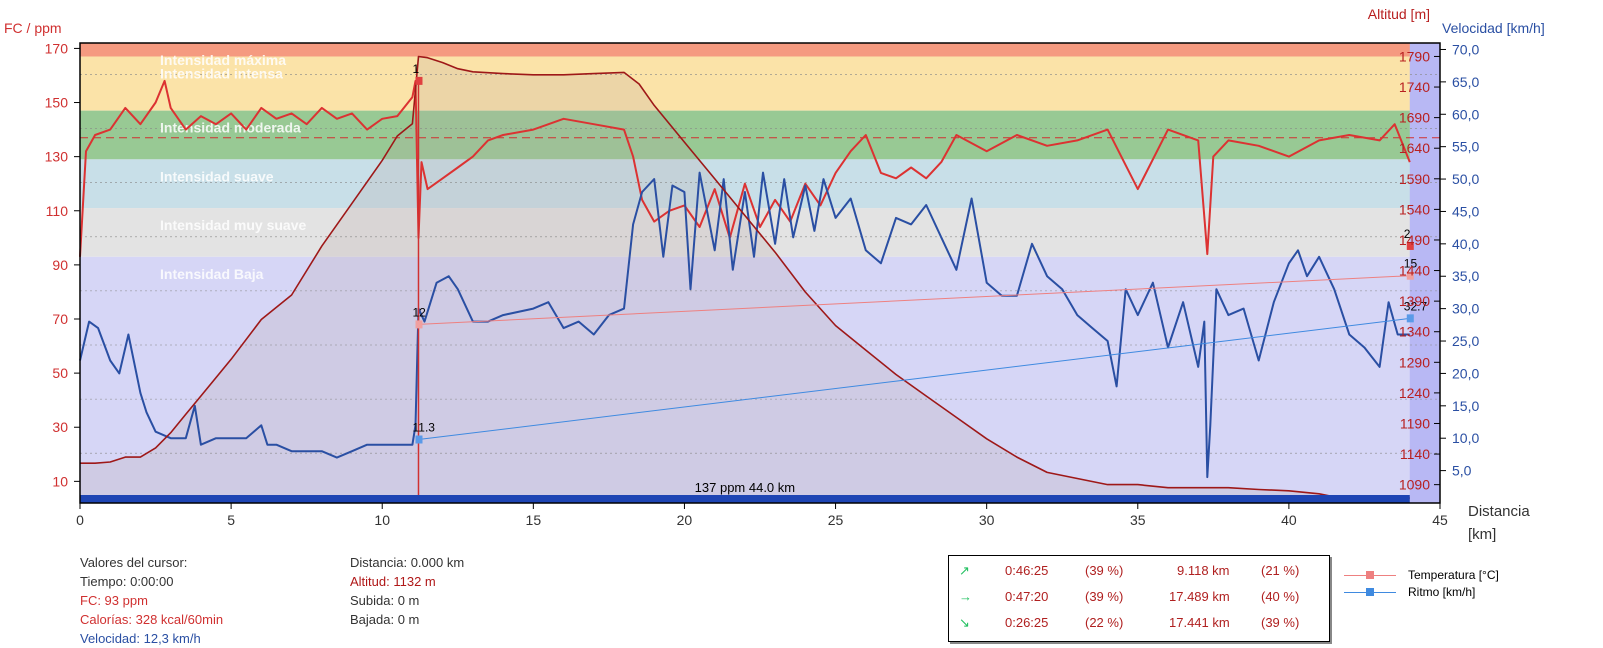 The height and width of the screenshot is (648, 1603). I want to click on hr-tick-label: 110, so click(57, 211).